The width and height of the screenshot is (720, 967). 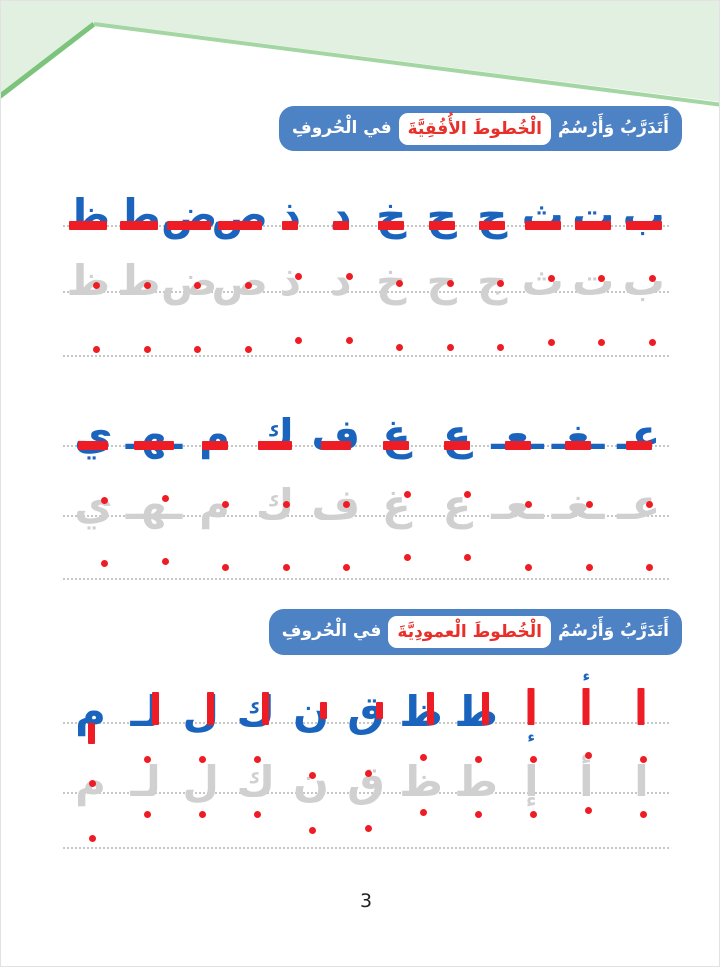 I want to click on practice-row-dots, so click(x=366, y=827).